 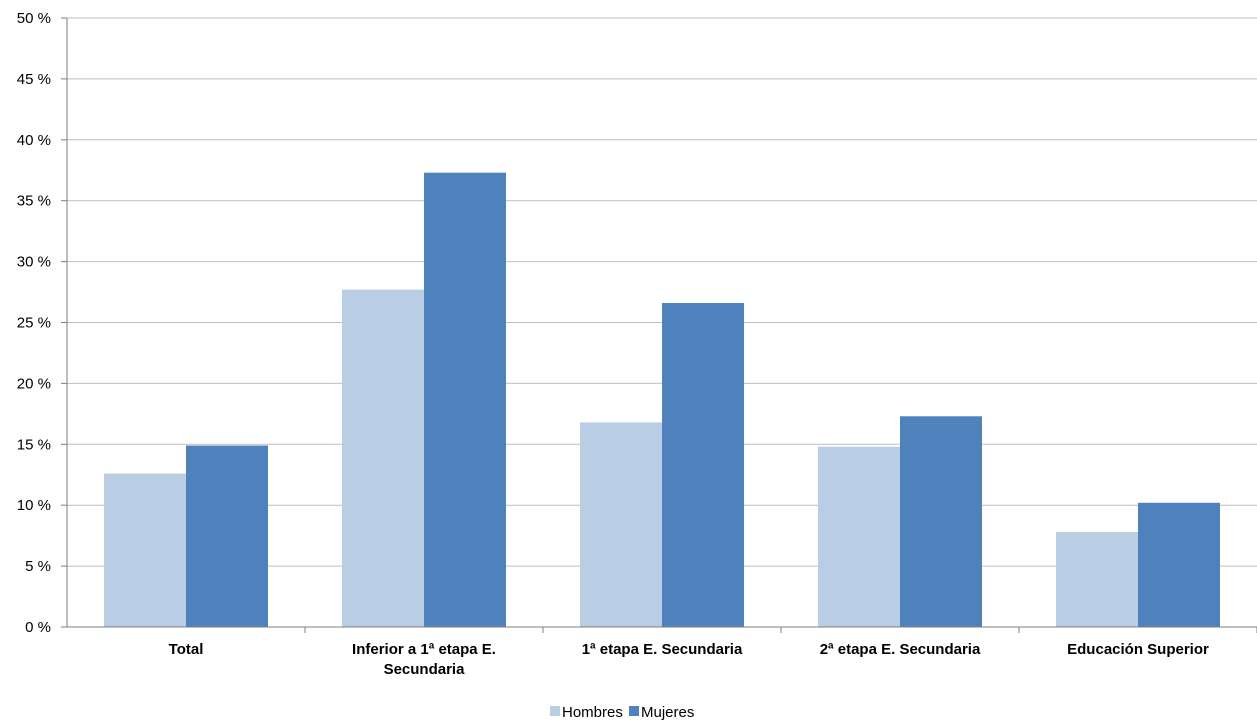 I want to click on y-tick-label: 40 %, so click(x=34, y=140).